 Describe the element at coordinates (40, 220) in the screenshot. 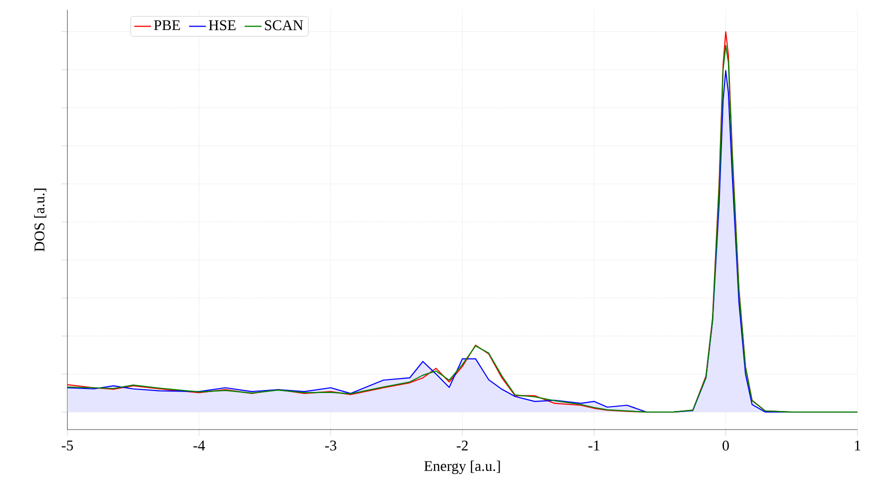

I see `y-axis-title: DOS [a.u.]` at that location.